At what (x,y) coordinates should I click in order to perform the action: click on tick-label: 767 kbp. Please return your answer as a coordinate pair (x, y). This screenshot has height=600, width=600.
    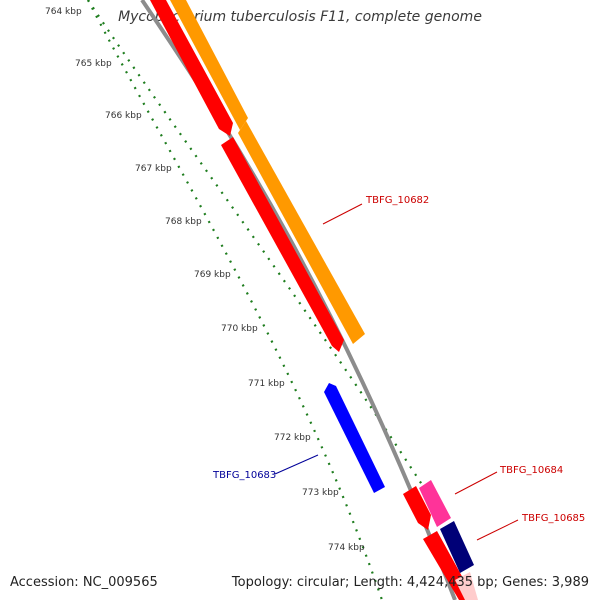
    Looking at the image, I should click on (153, 169).